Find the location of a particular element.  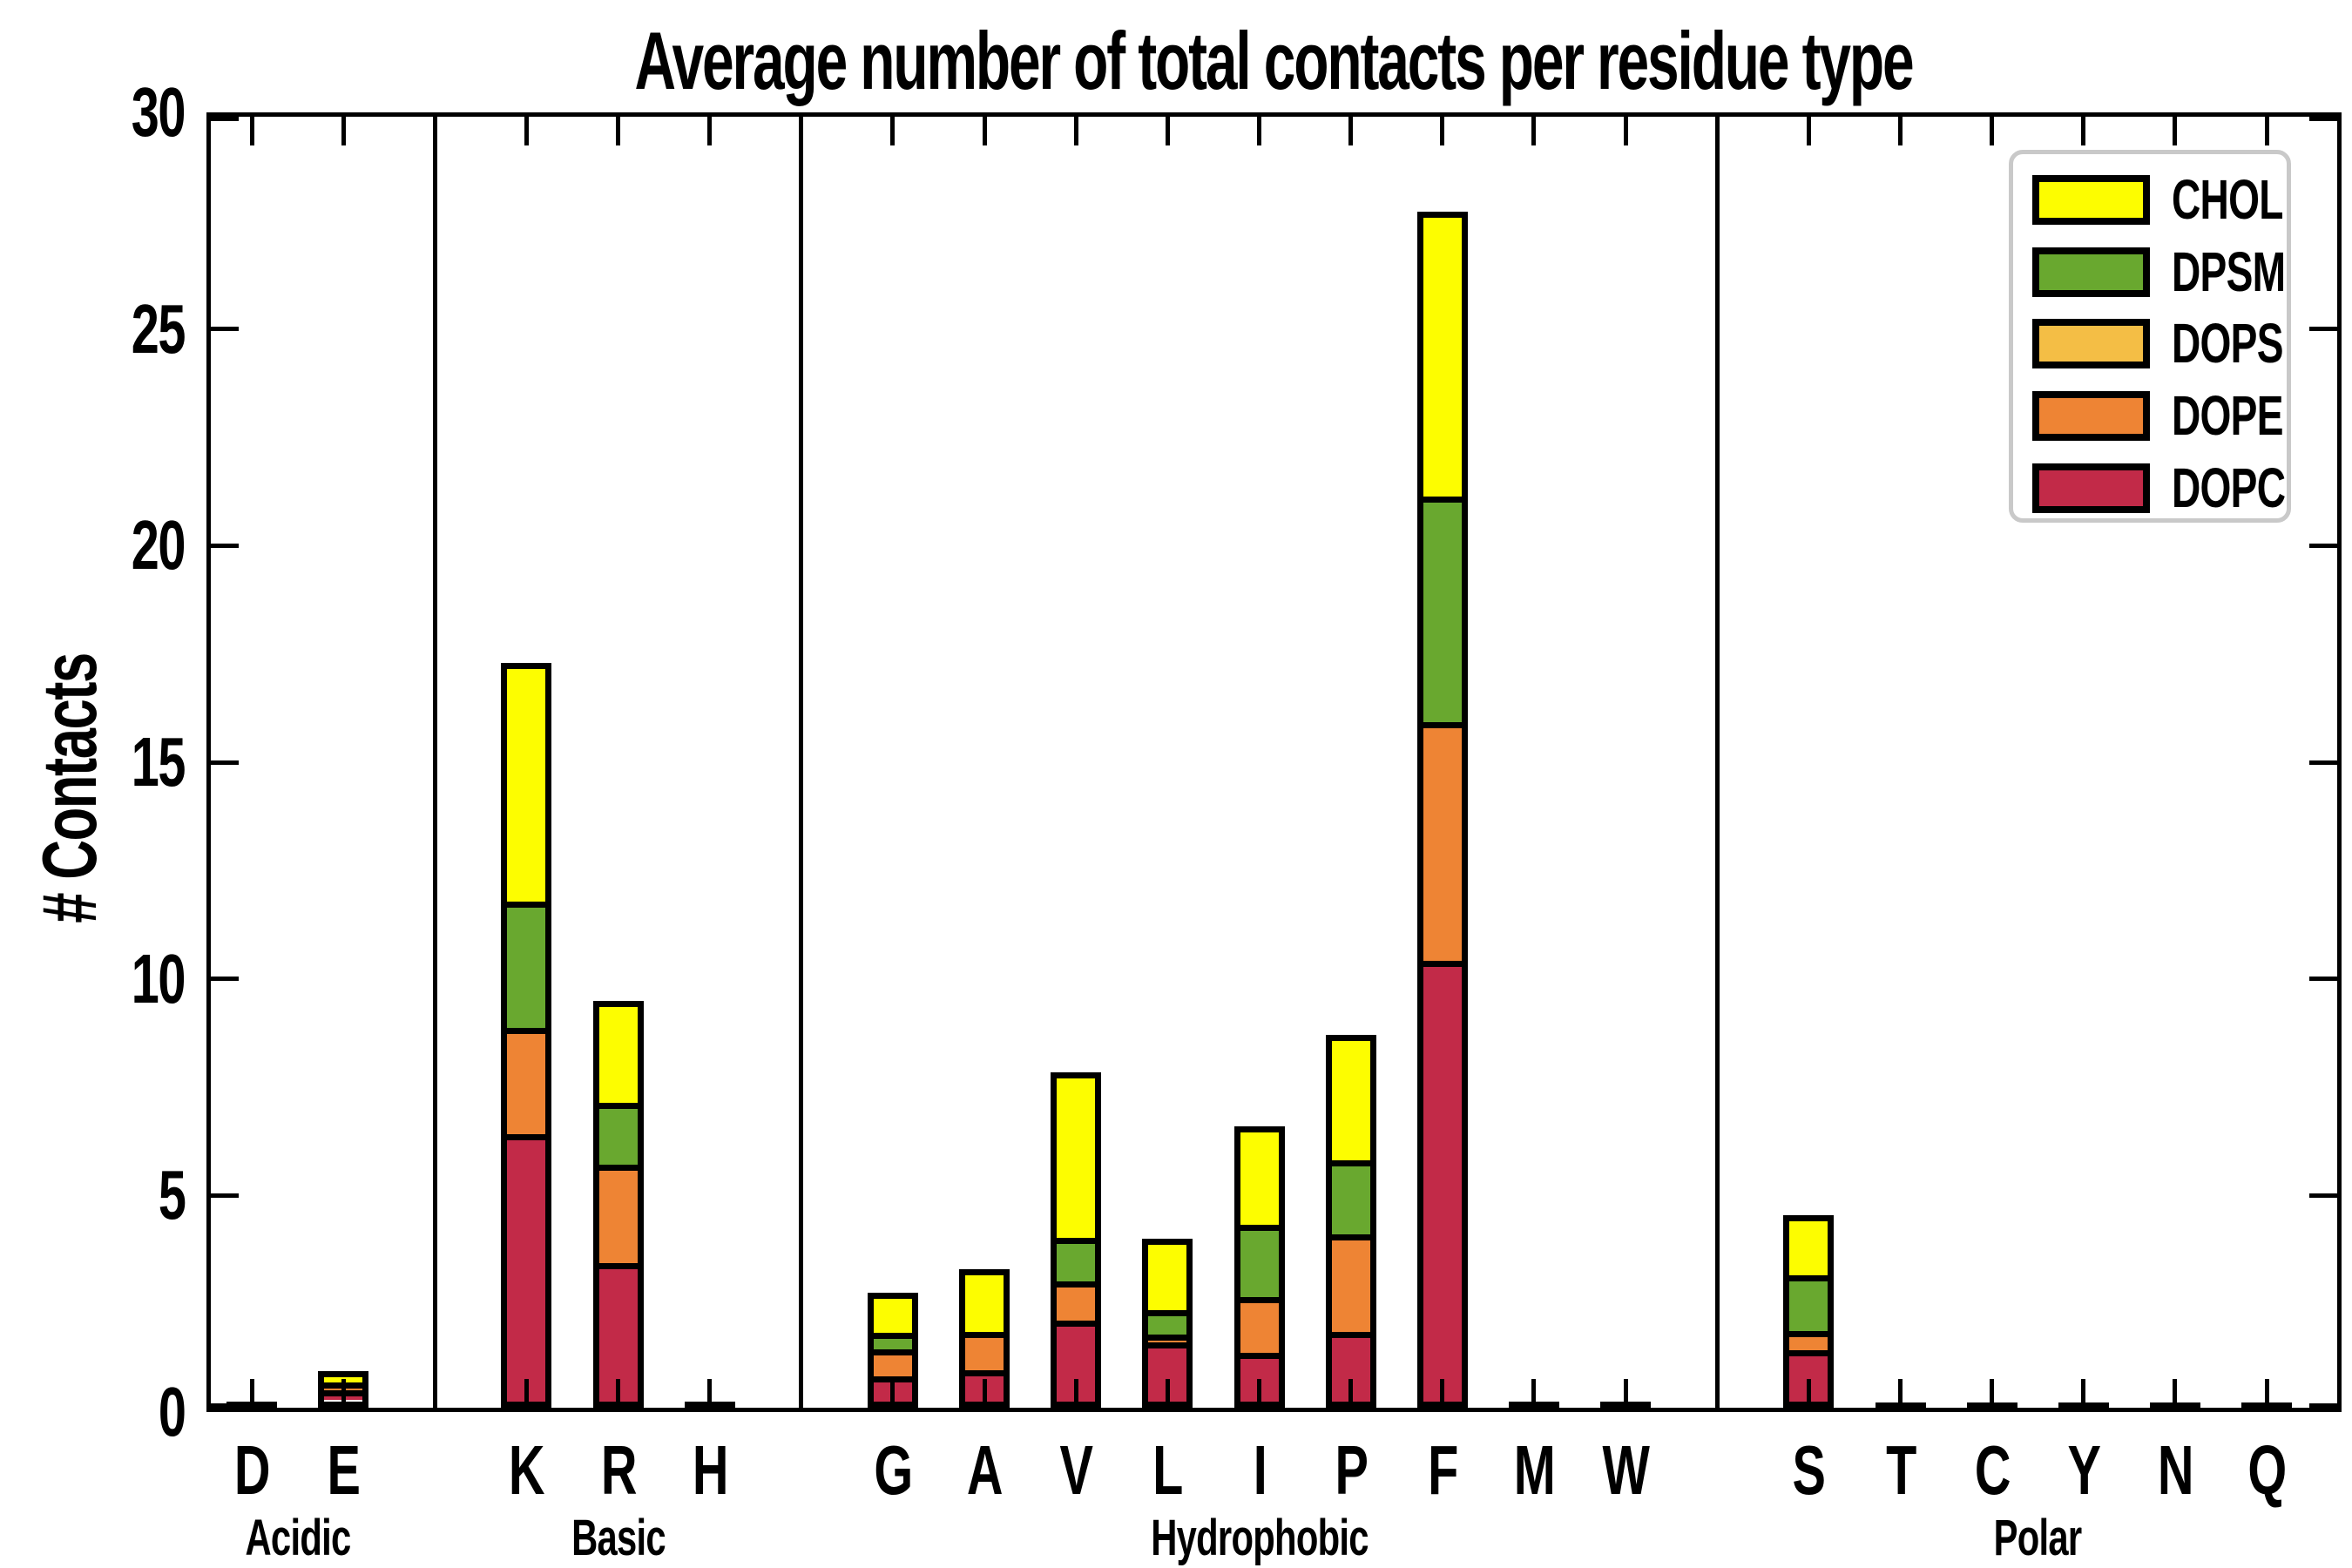

bar-V is located at coordinates (1076, 1240).